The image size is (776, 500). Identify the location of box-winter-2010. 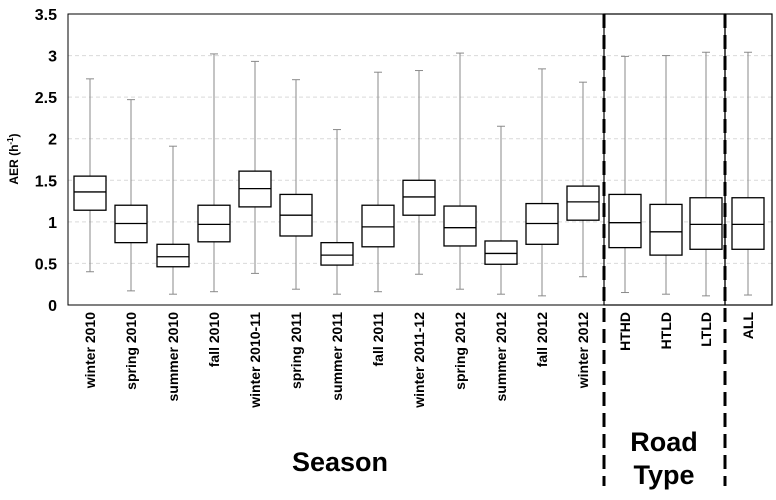
(90, 175).